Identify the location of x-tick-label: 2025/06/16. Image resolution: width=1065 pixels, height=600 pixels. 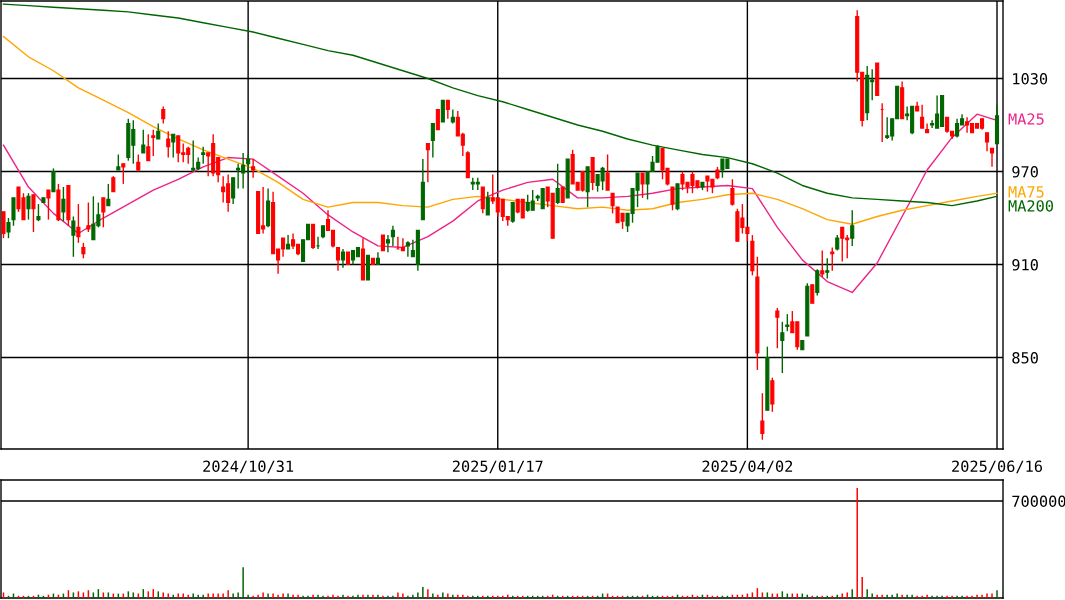
(997, 467).